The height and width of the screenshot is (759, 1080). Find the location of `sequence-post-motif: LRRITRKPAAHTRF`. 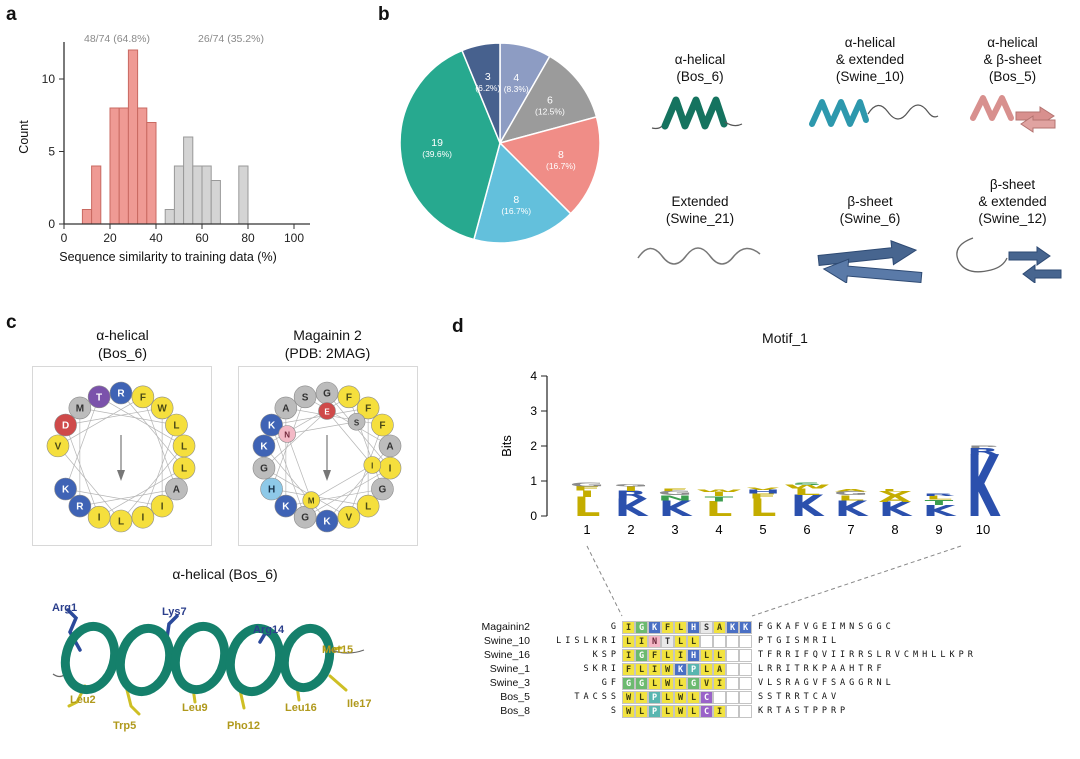

sequence-post-motif: LRRITRKPAAHTRF is located at coordinates (822, 669).